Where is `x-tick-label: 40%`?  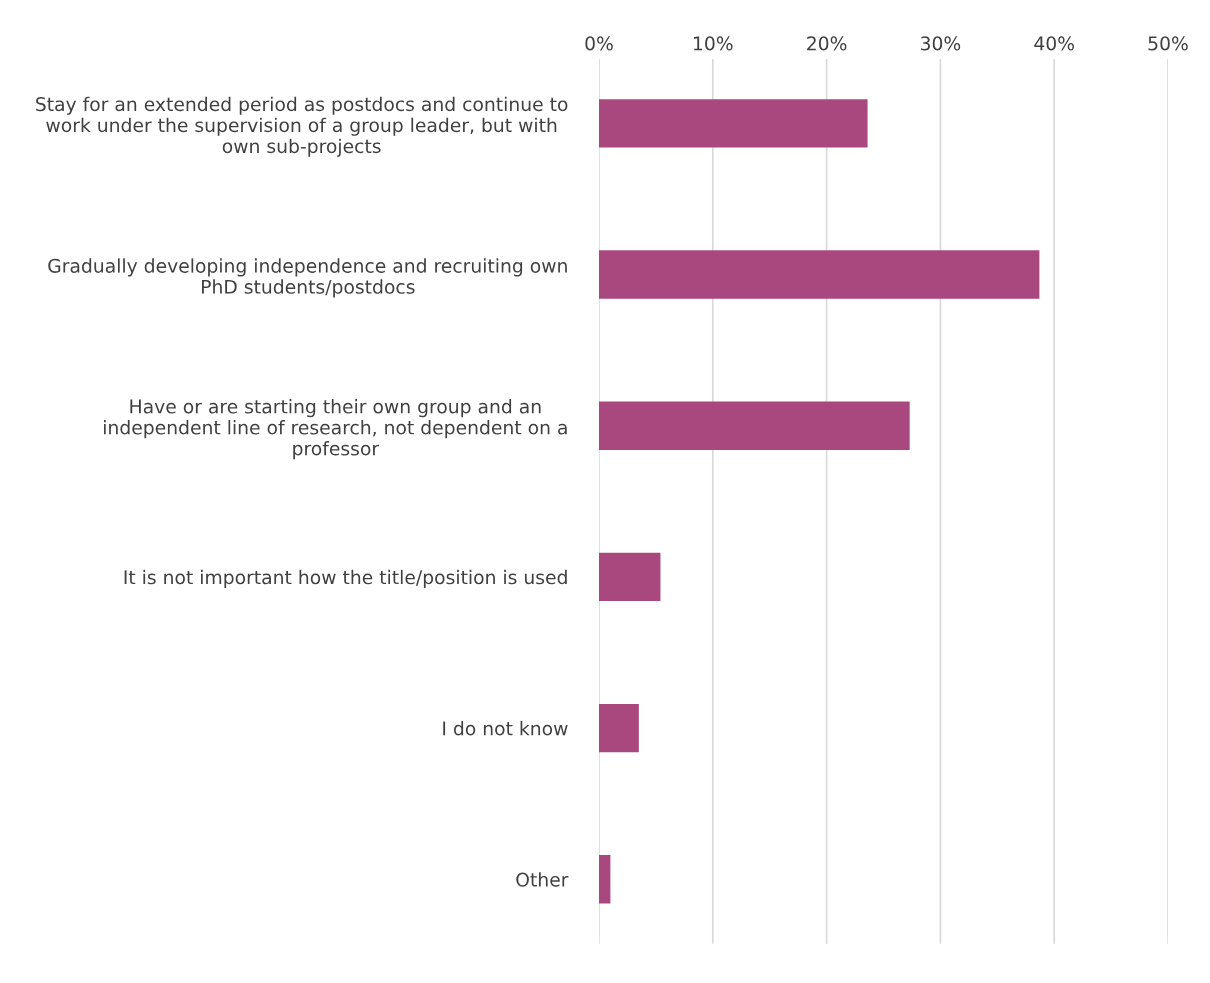 x-tick-label: 40% is located at coordinates (1054, 43).